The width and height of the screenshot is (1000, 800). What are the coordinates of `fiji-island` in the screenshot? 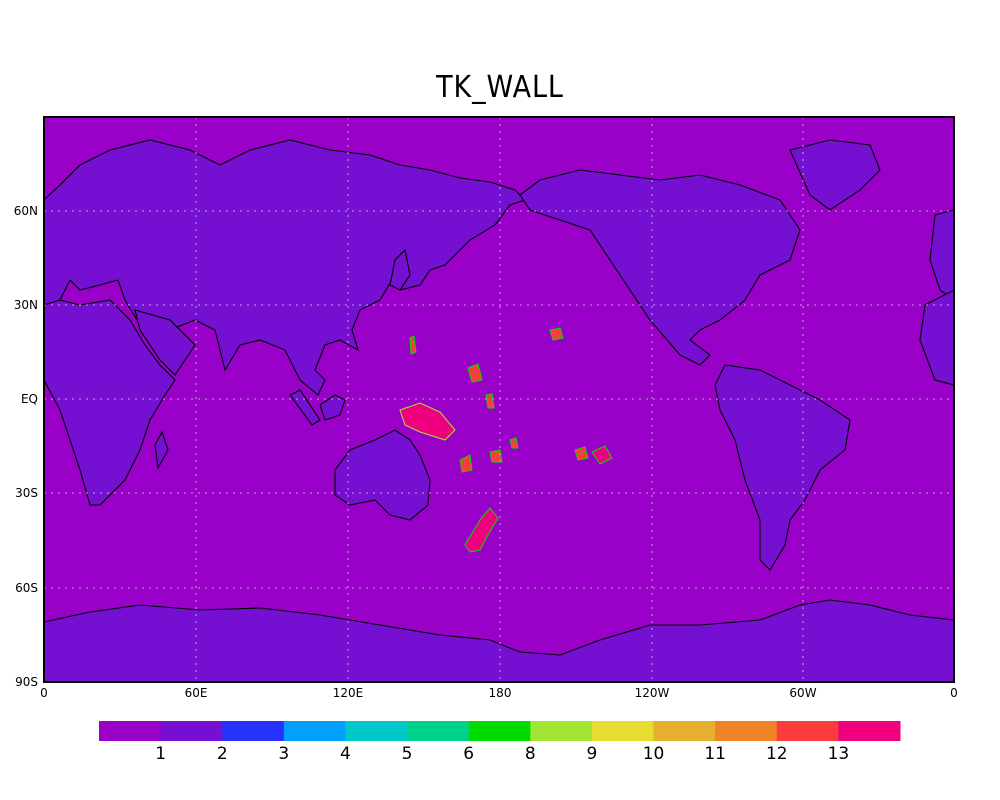 It's located at (602, 455).